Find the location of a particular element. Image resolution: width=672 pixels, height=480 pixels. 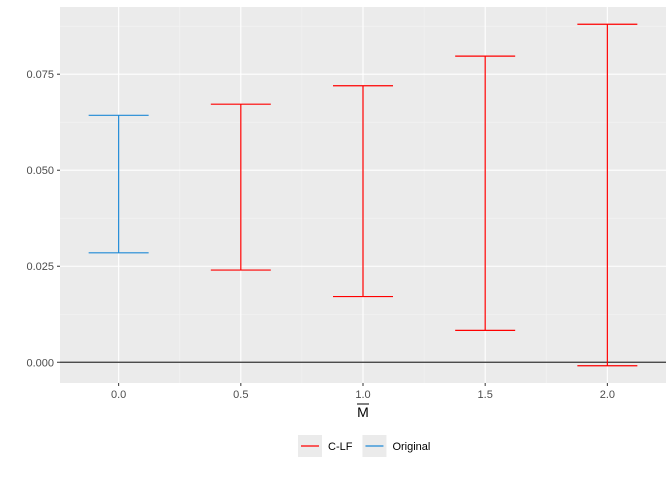

legend-item-original: Original is located at coordinates (396, 446).